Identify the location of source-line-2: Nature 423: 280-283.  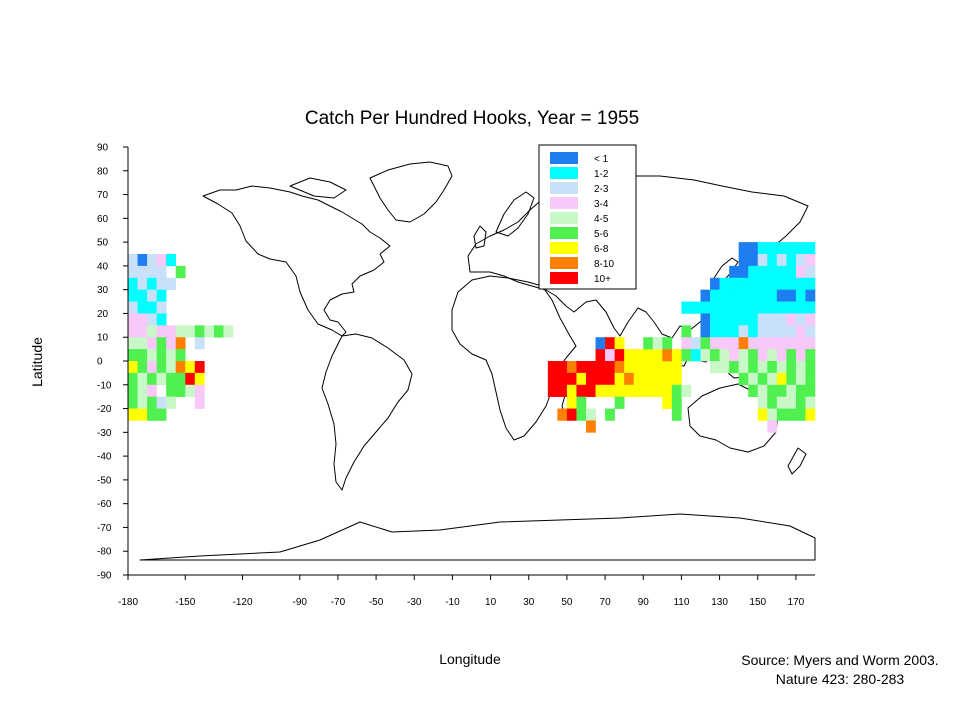
(840, 679).